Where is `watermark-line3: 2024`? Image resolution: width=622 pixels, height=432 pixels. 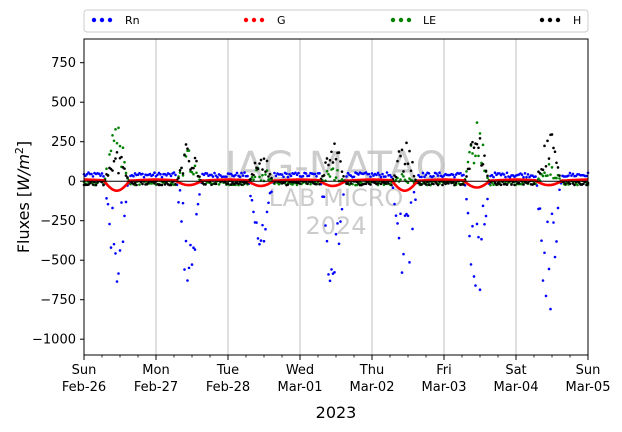
watermark-line3: 2024 is located at coordinates (335, 226).